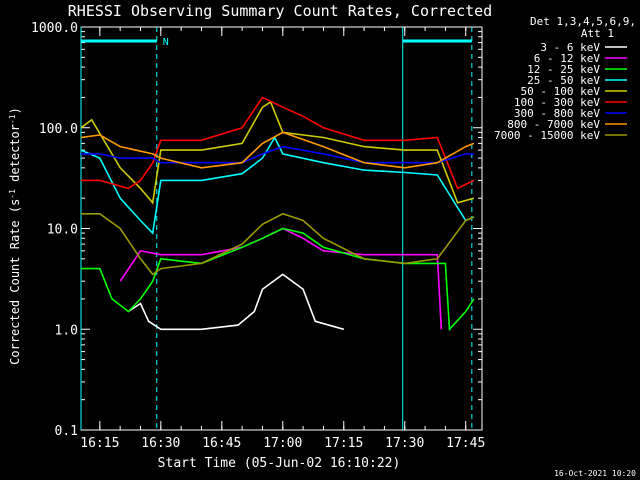 The height and width of the screenshot is (480, 640). I want to click on legend-label: 3 - 6 keV, so click(570, 47).